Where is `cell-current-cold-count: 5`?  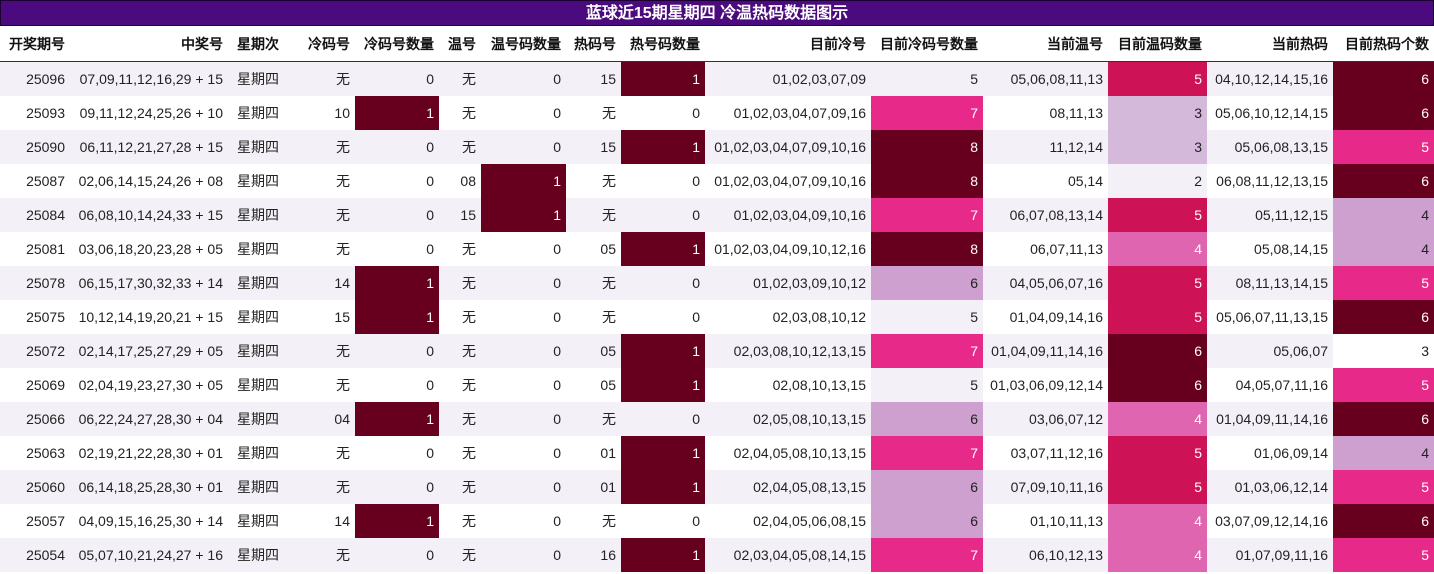
cell-current-cold-count: 5 is located at coordinates (927, 78).